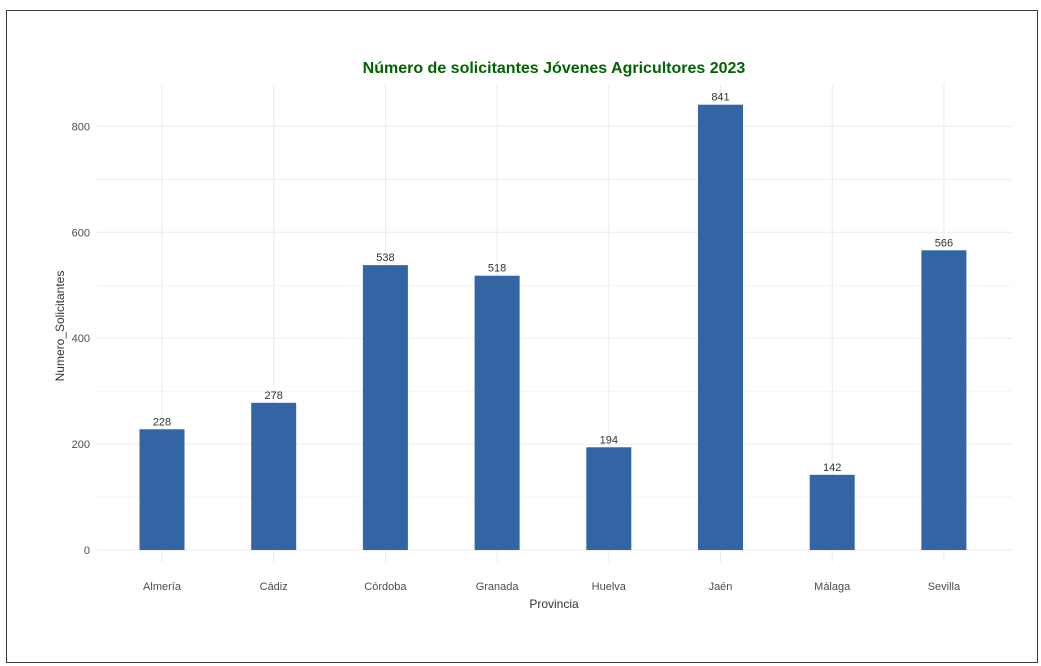  What do you see at coordinates (162, 587) in the screenshot?
I see `x-tick-label: Almería` at bounding box center [162, 587].